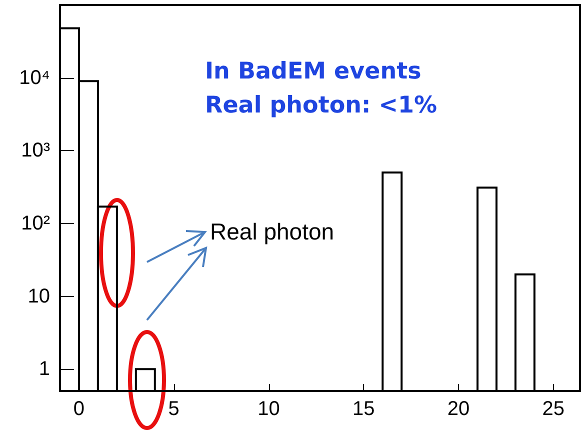  Describe the element at coordinates (34, 77) in the screenshot. I see `y-tick-label: 10⁴` at that location.